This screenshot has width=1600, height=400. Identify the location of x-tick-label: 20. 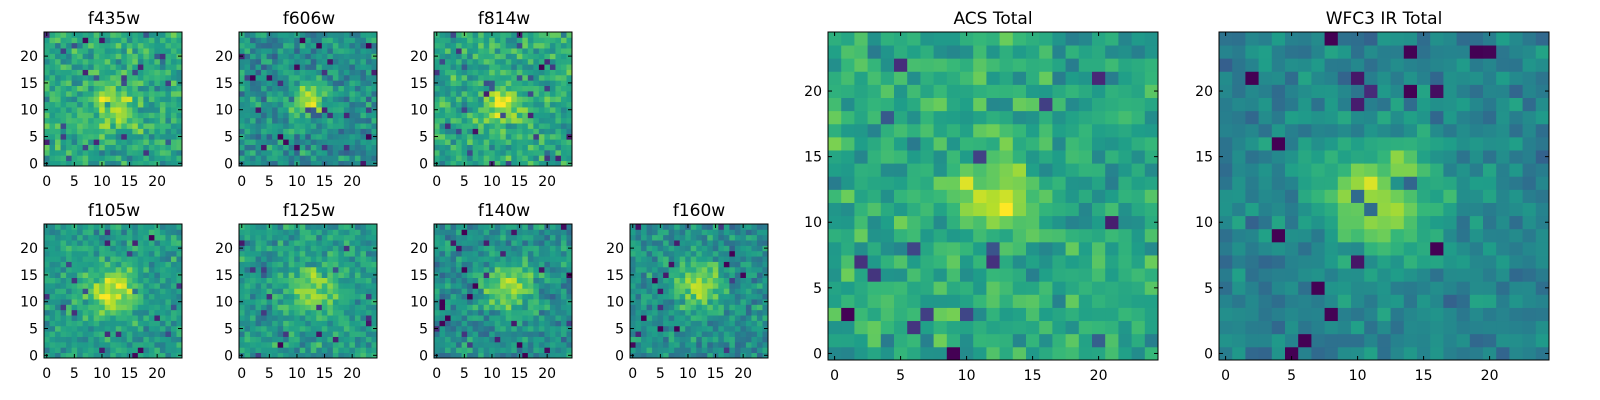
(547, 374).